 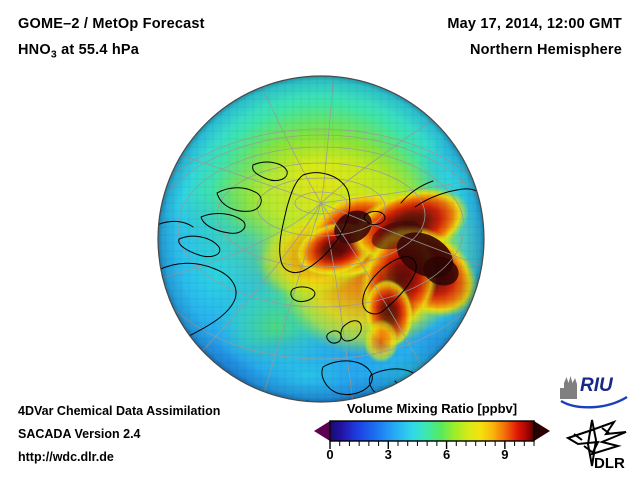 I want to click on riu-wordmark: RIU, so click(x=597, y=385).